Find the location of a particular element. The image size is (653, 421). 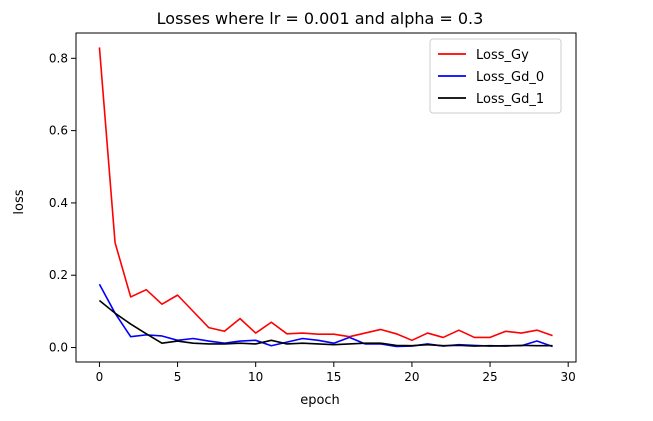

x-tick-label: 5 is located at coordinates (178, 377).